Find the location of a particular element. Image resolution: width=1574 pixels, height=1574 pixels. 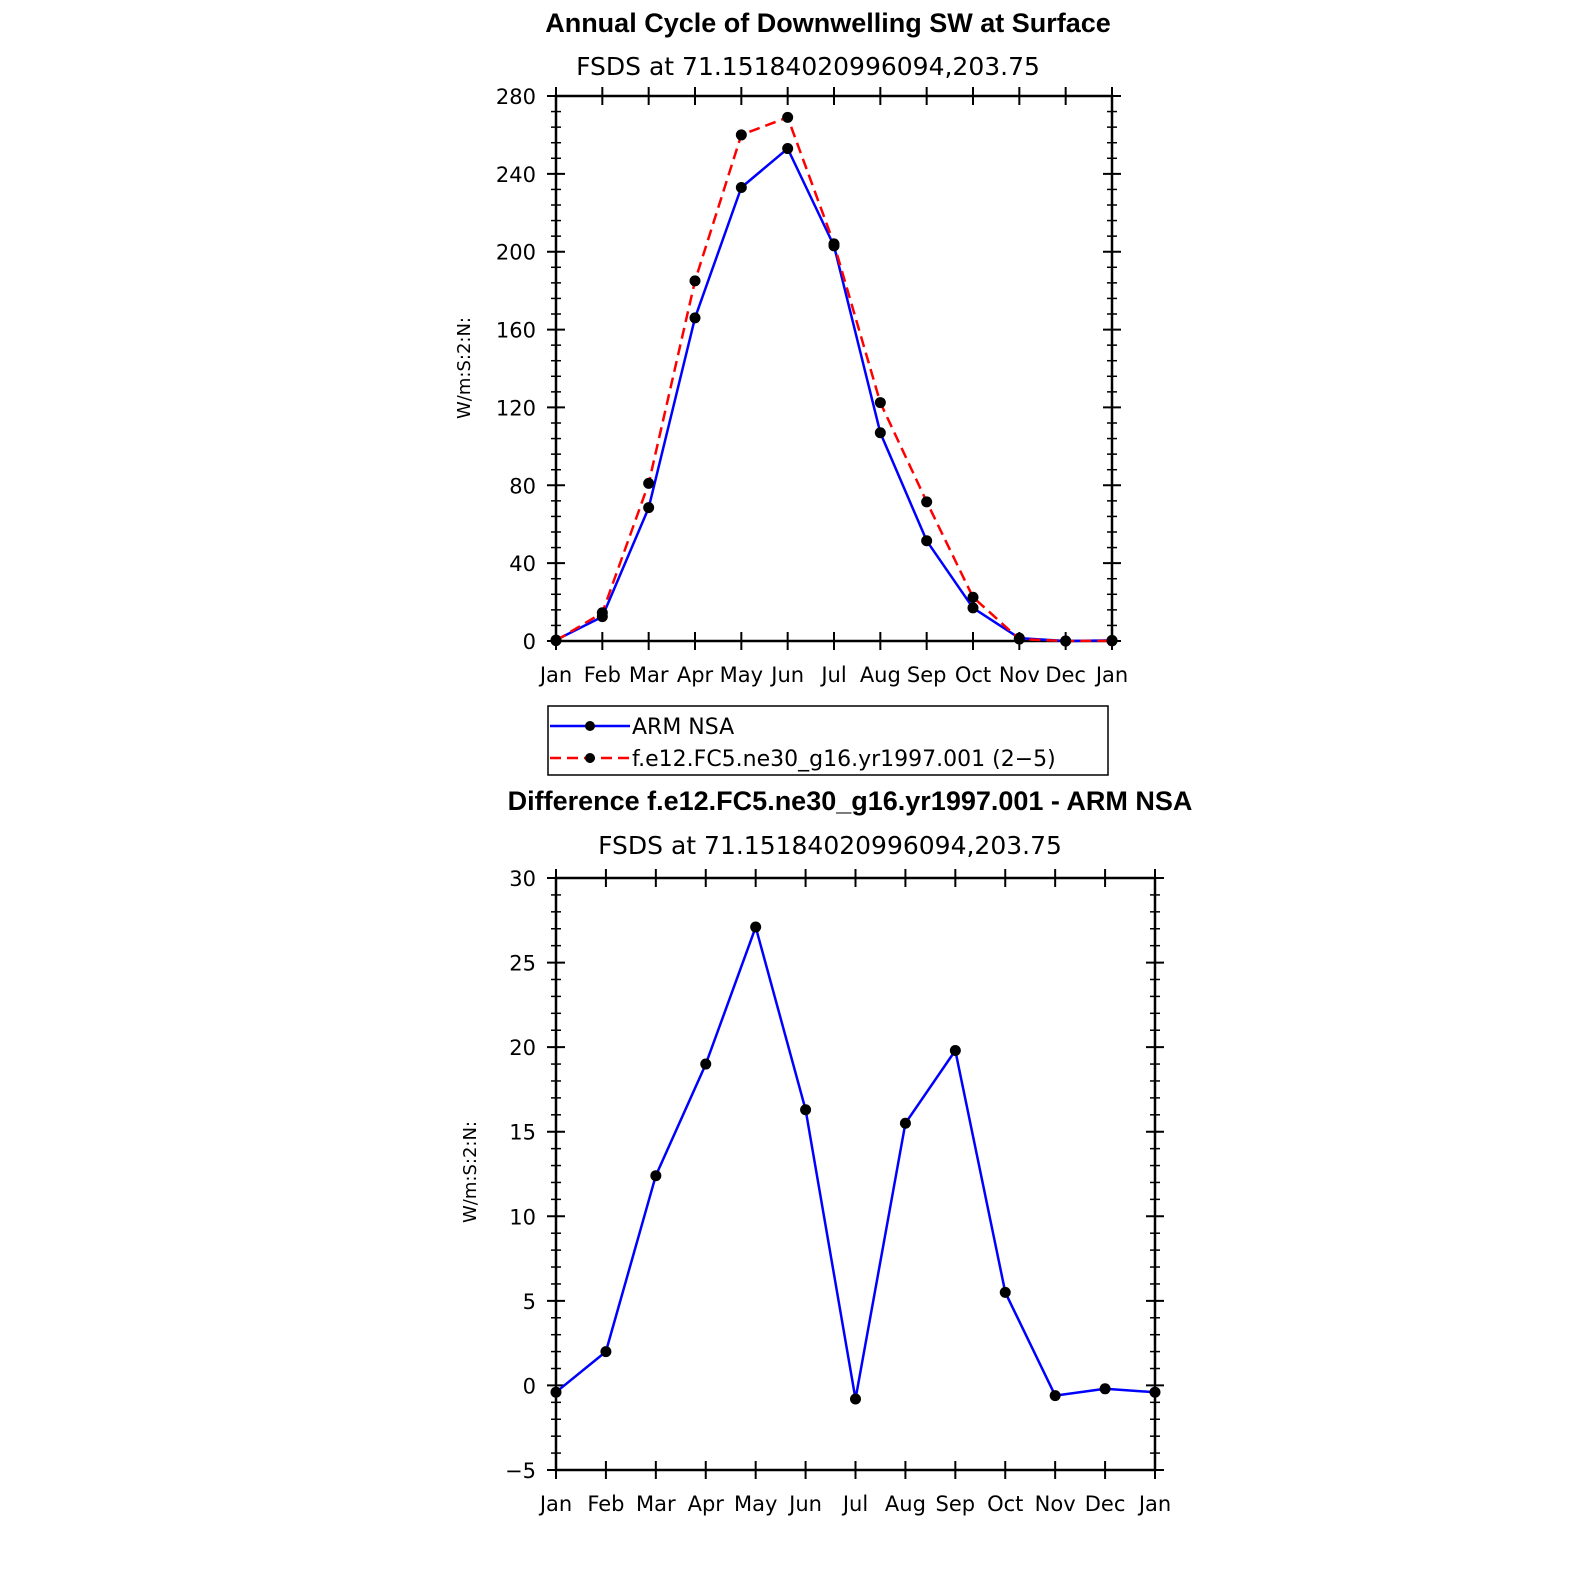

y-tick-label: 120 is located at coordinates (516, 408).